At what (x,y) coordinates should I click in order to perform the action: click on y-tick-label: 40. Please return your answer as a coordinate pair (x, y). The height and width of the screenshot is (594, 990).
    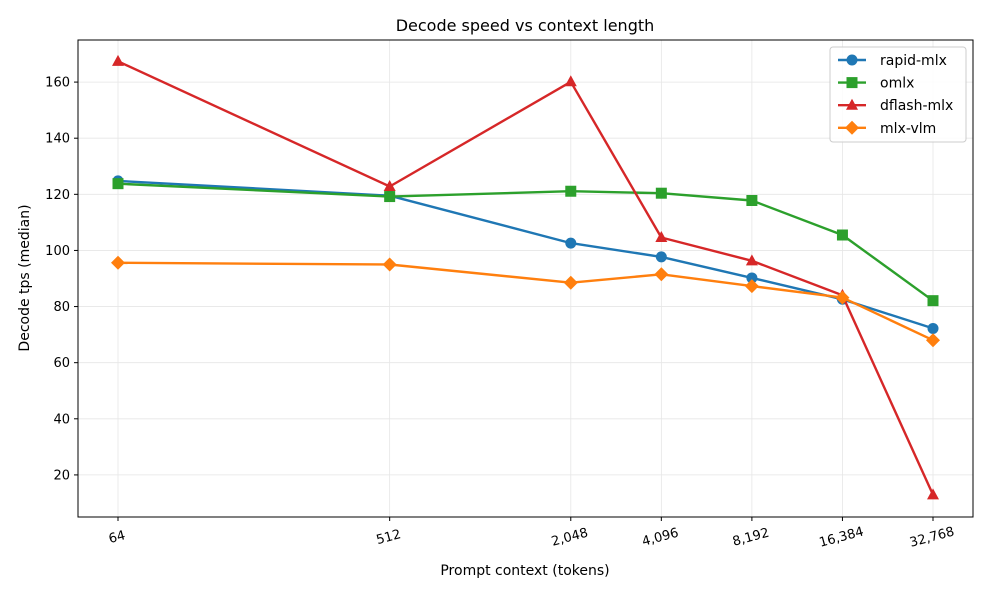
    Looking at the image, I should click on (61, 419).